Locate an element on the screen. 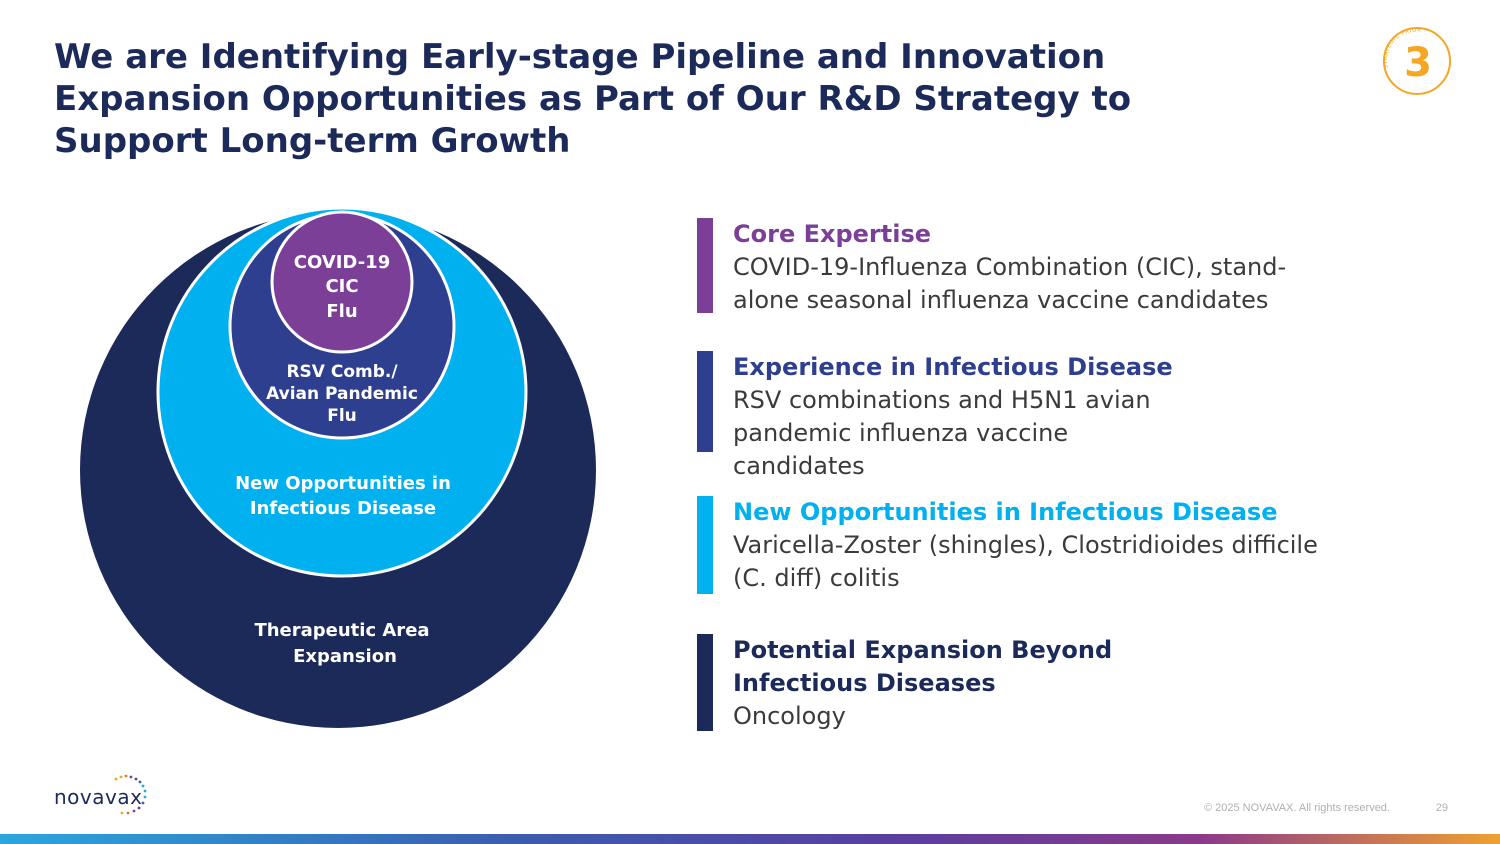 The height and width of the screenshot is (844, 1500). legend-heading: Infectious Diseases is located at coordinates (864, 683).